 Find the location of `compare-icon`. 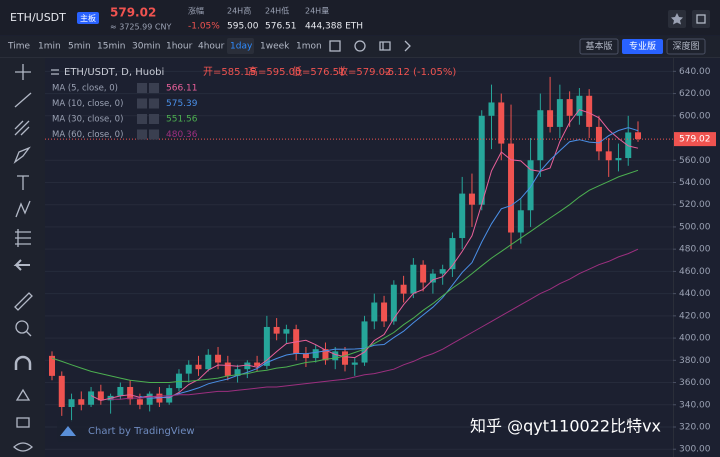

compare-icon is located at coordinates (407, 46).